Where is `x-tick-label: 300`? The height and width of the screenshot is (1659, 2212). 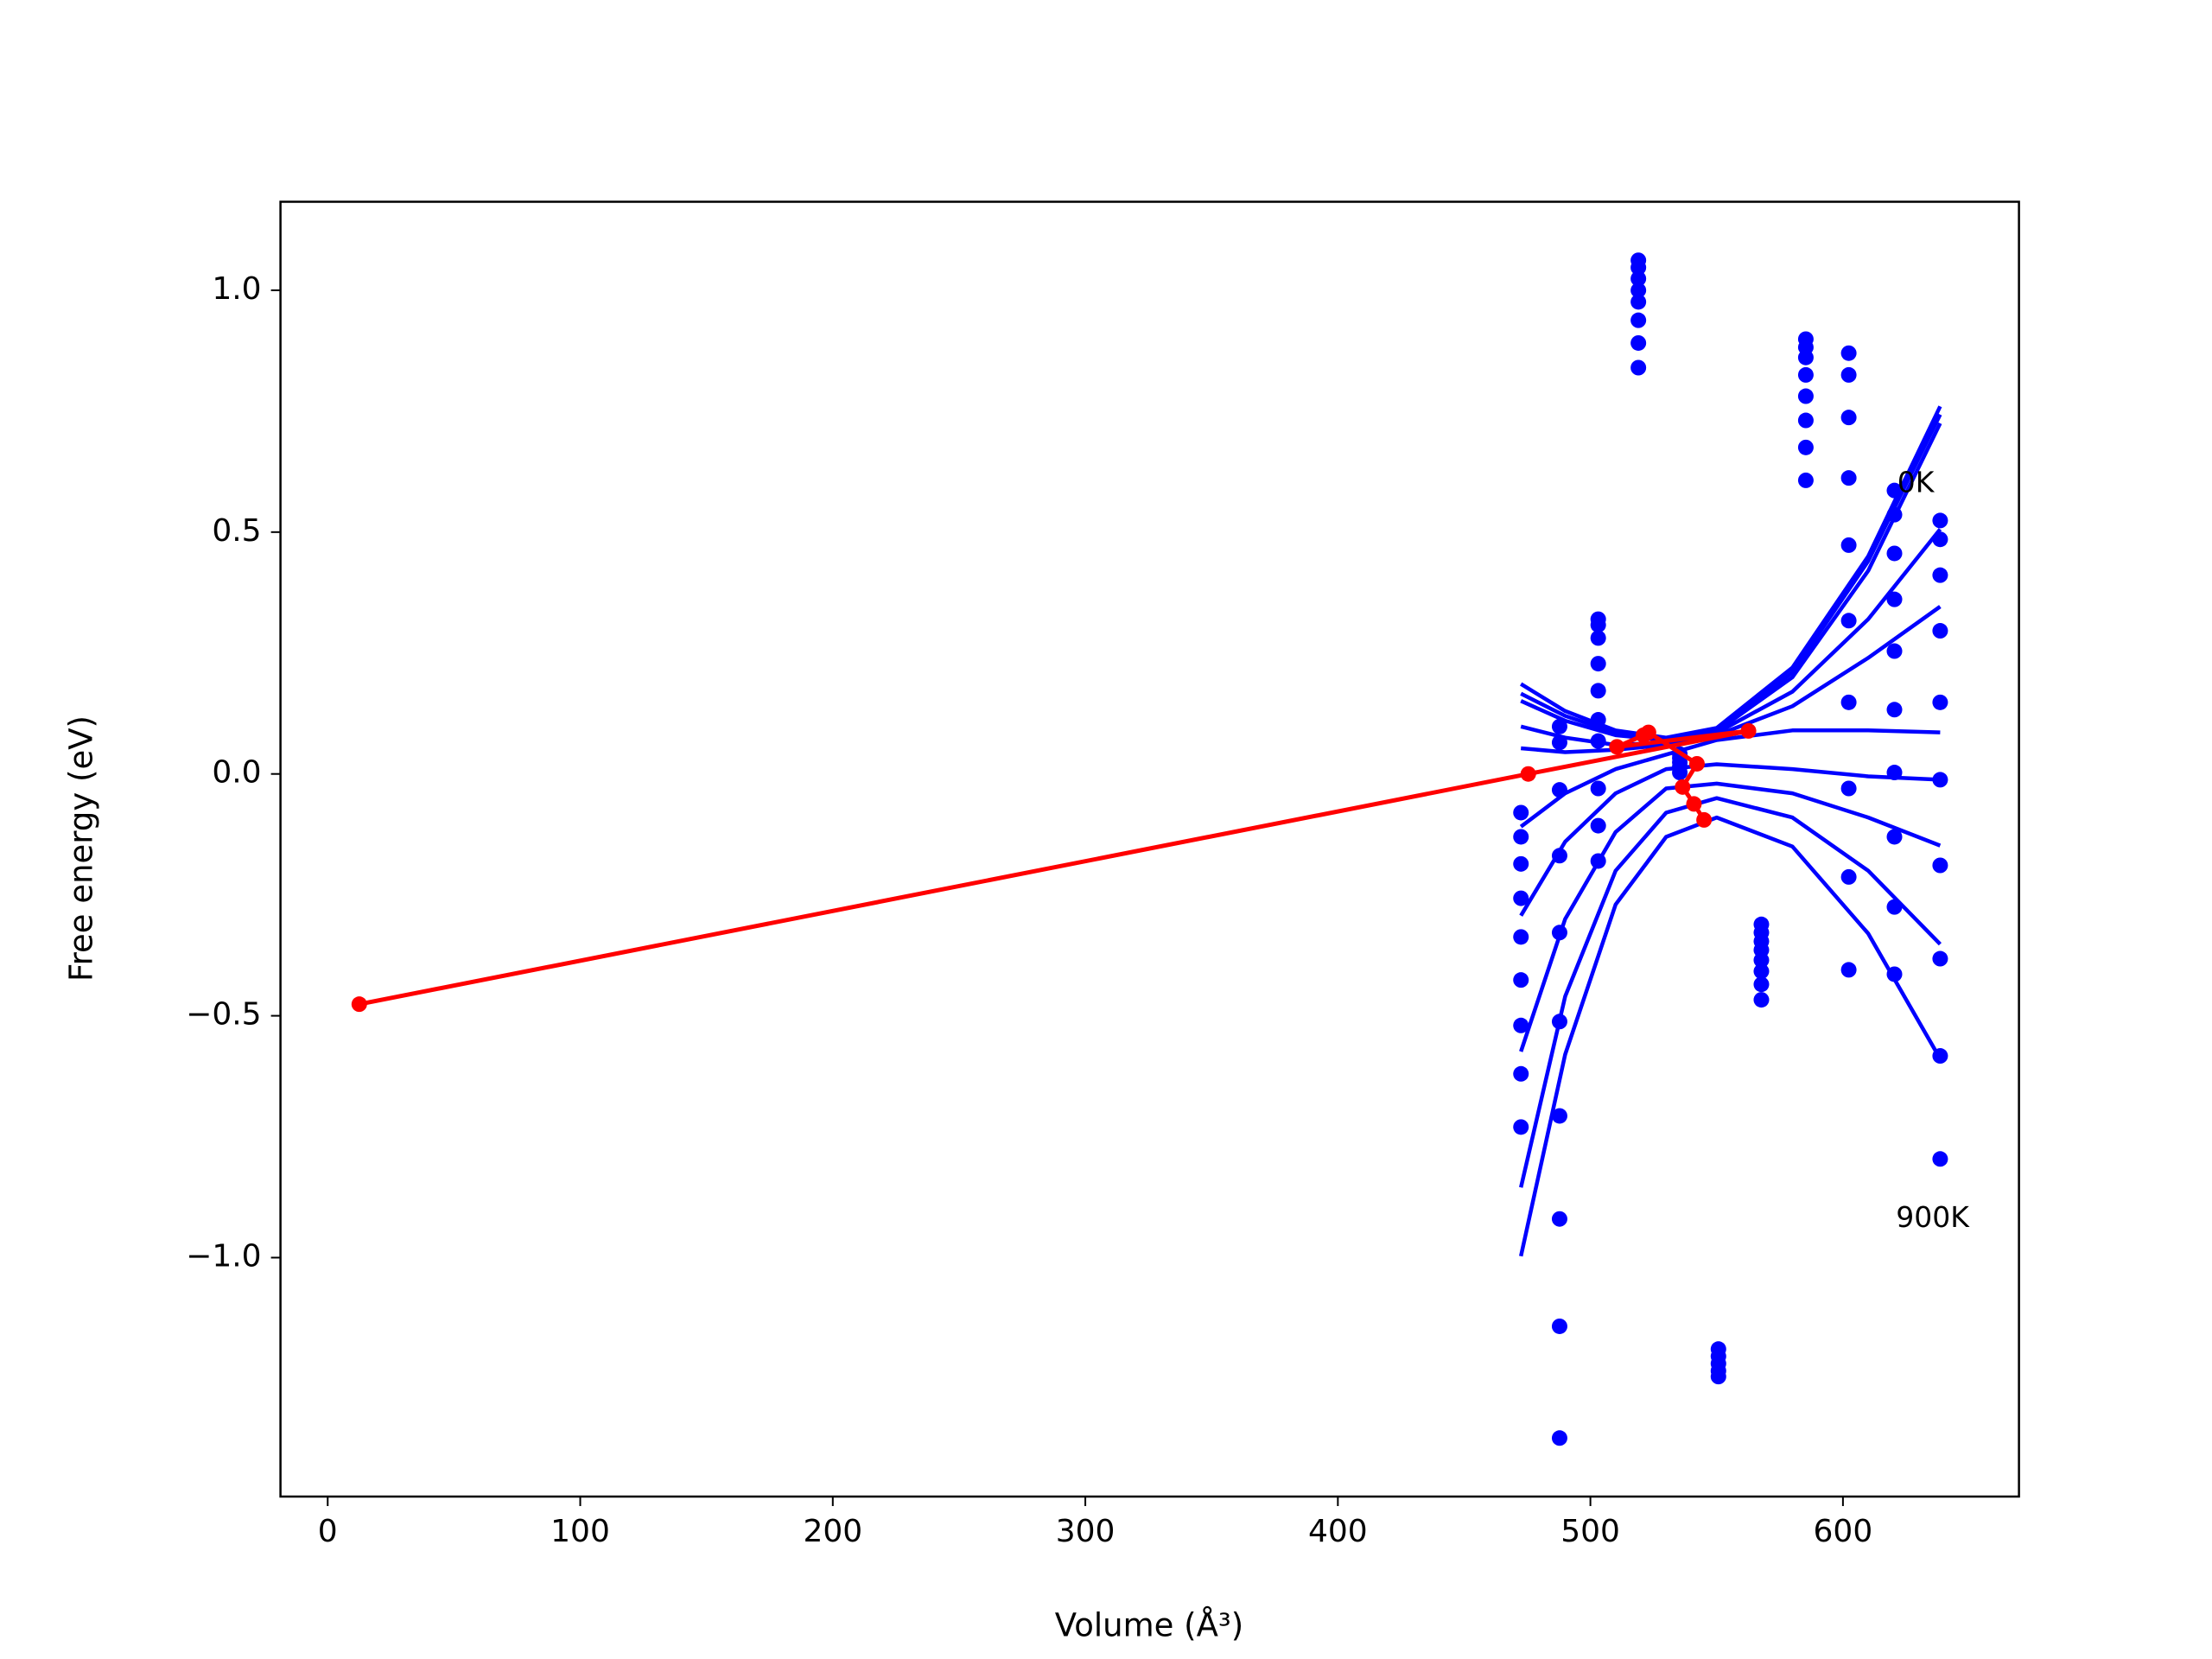 x-tick-label: 300 is located at coordinates (1086, 1531).